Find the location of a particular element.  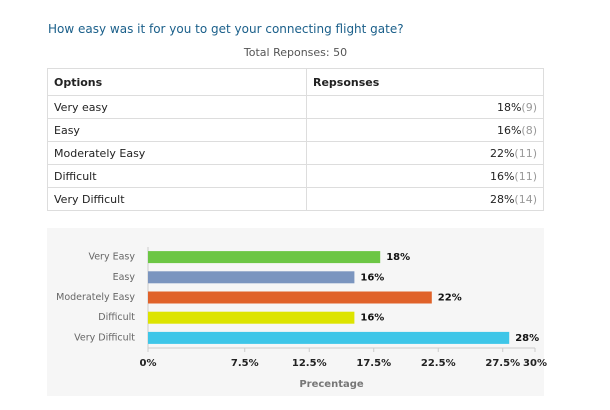

option-cell: Easy is located at coordinates (177, 130).